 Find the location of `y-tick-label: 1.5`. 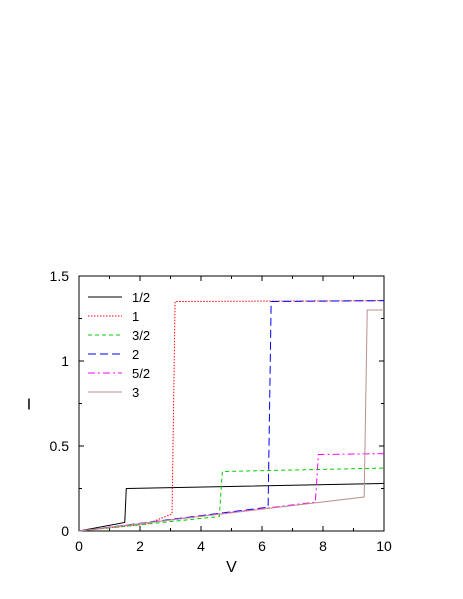

y-tick-label: 1.5 is located at coordinates (60, 276).